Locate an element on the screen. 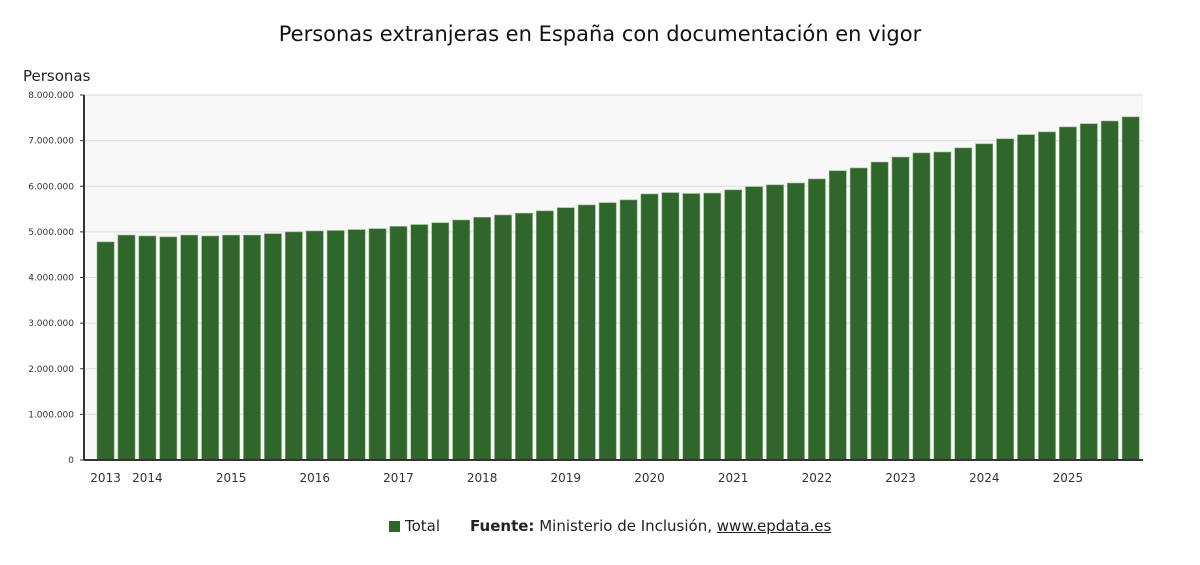 The height and width of the screenshot is (565, 1200). y-axis-label: Personas is located at coordinates (57, 76).